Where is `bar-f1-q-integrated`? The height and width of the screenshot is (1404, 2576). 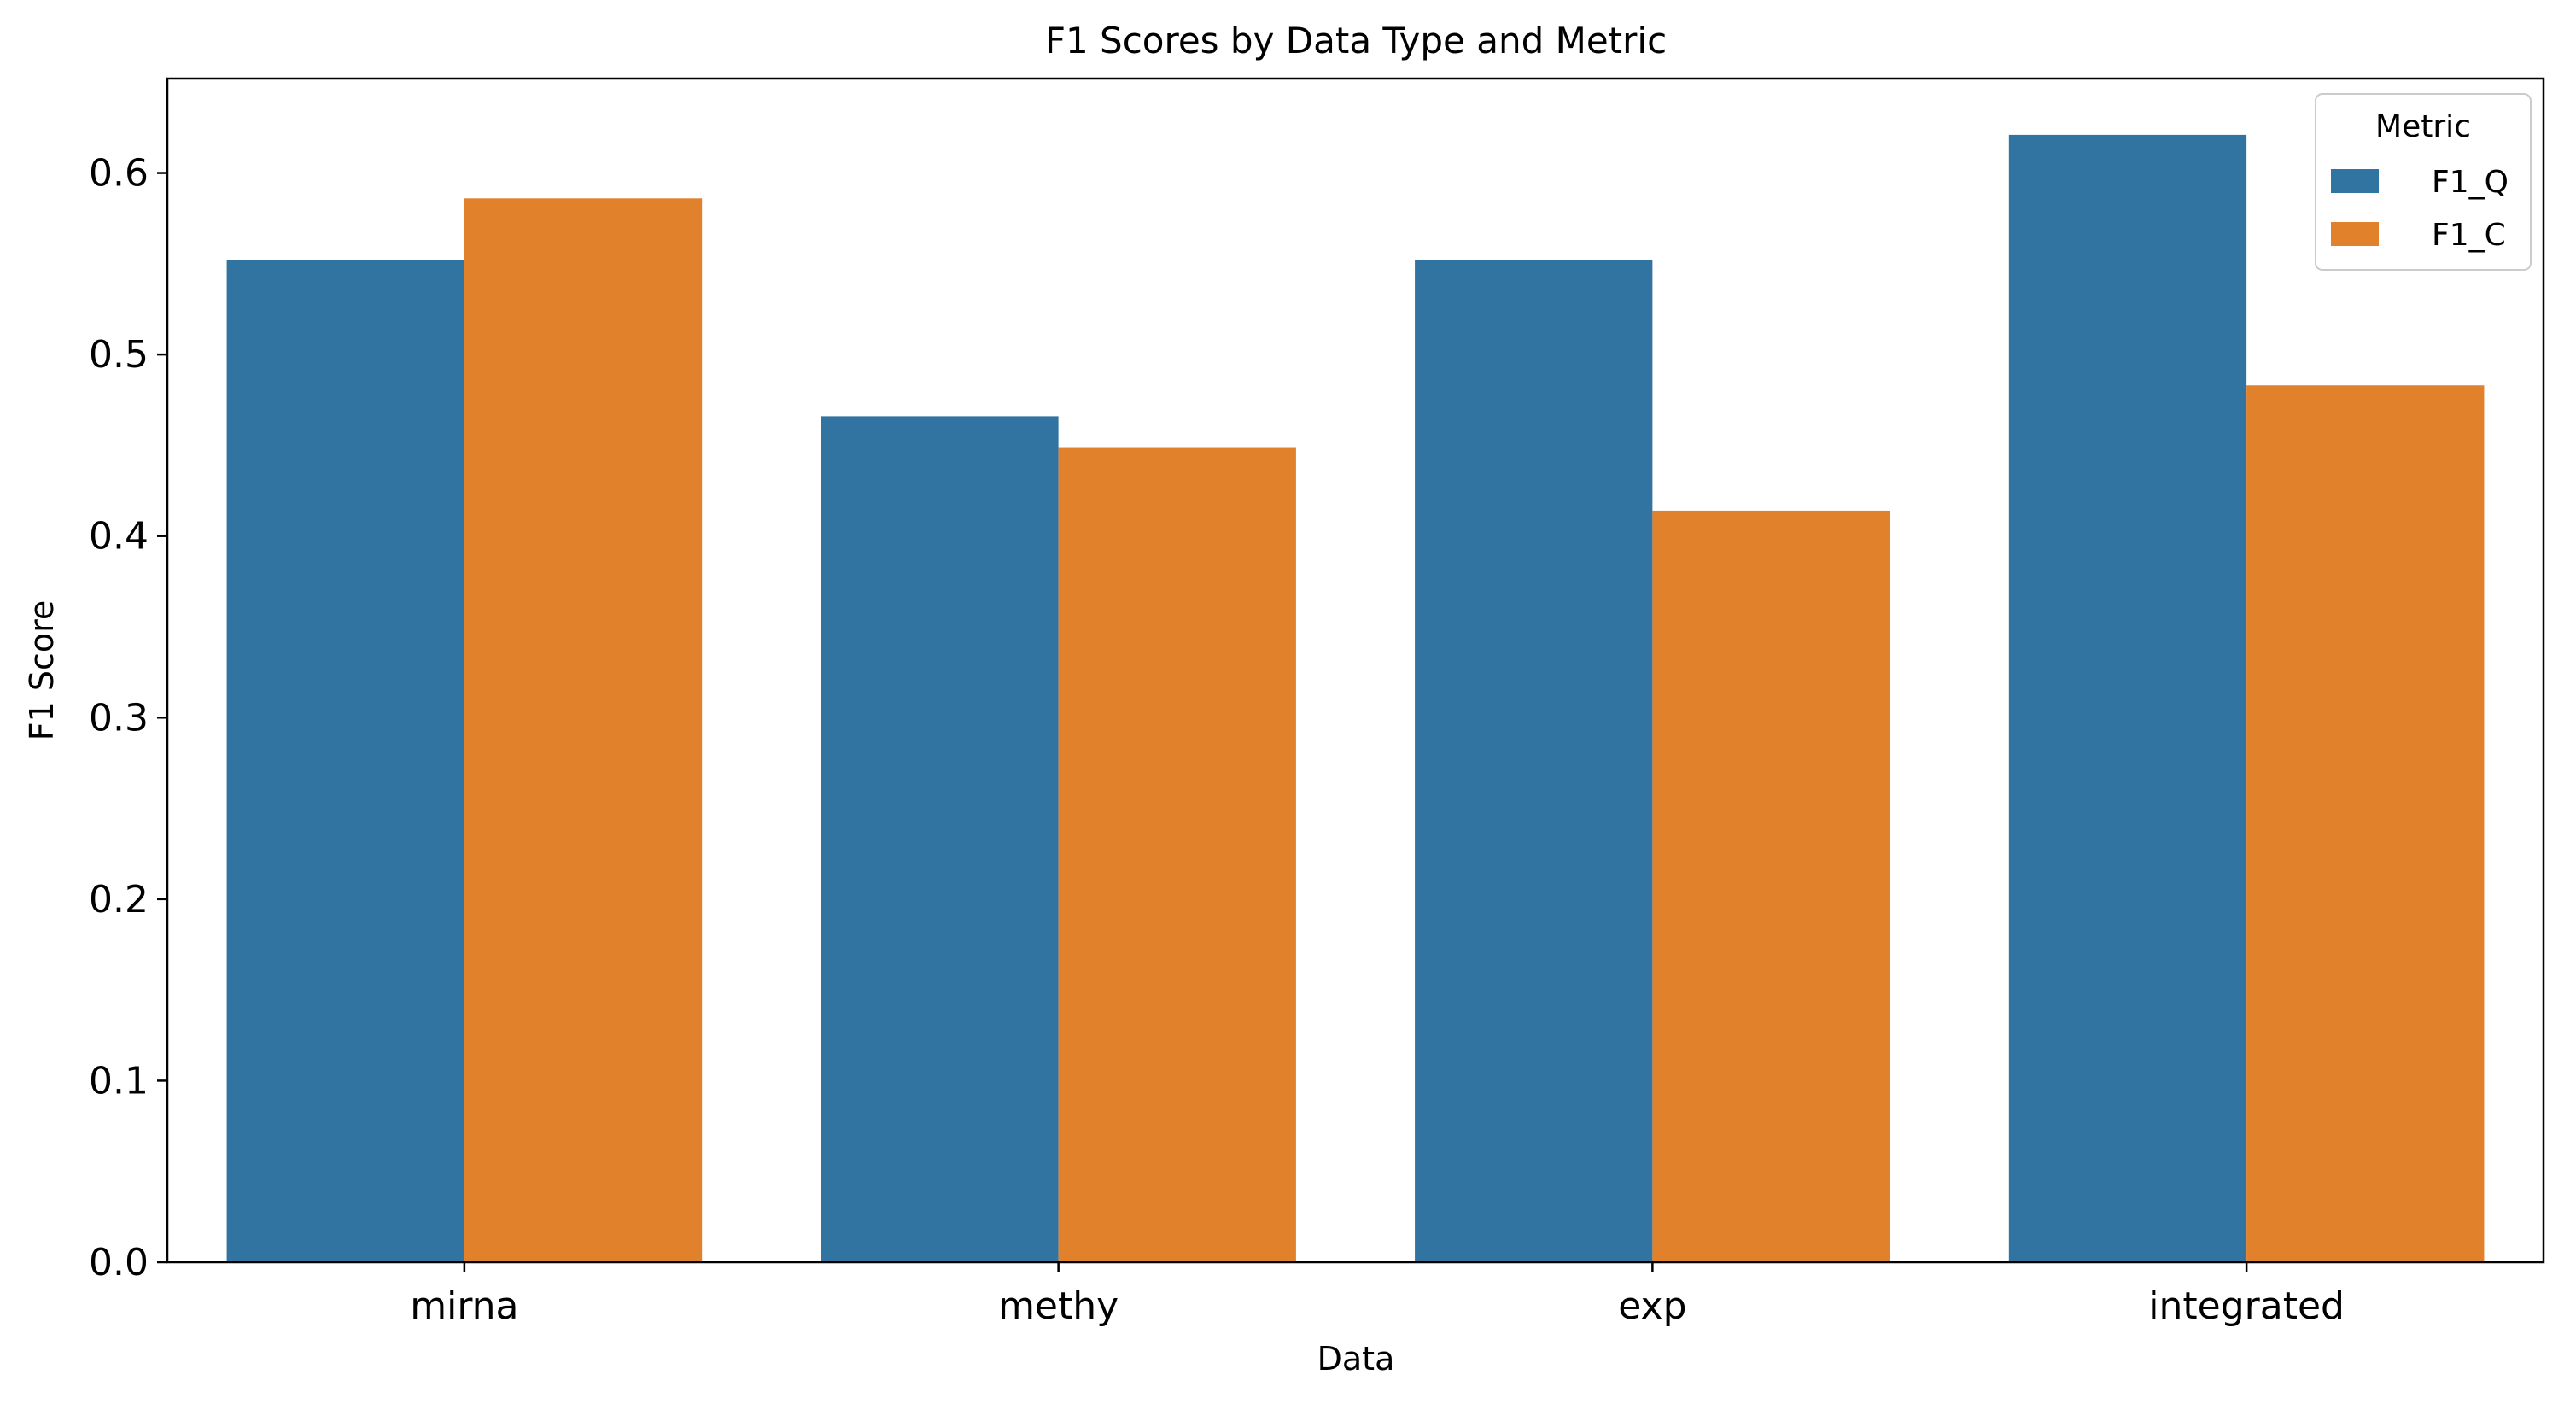
bar-f1-q-integrated is located at coordinates (2127, 698).